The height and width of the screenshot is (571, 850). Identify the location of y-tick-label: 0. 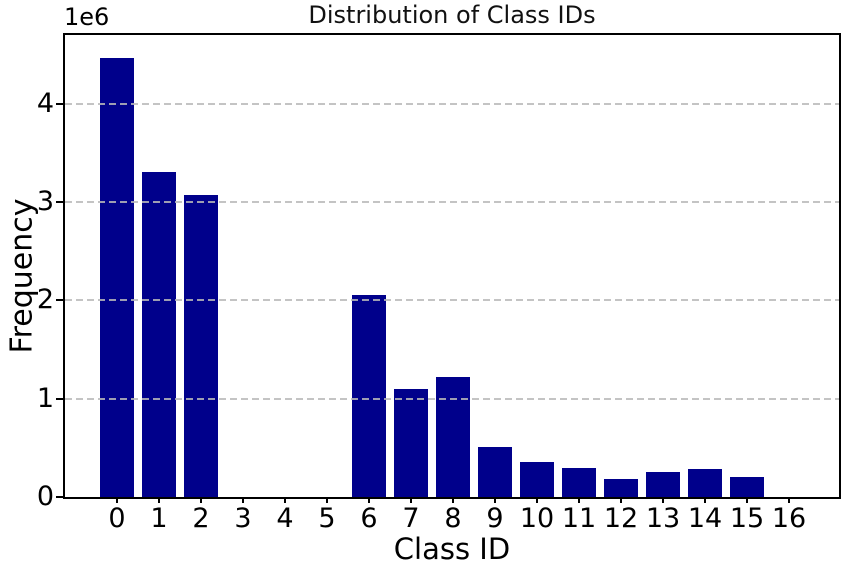
(45, 496).